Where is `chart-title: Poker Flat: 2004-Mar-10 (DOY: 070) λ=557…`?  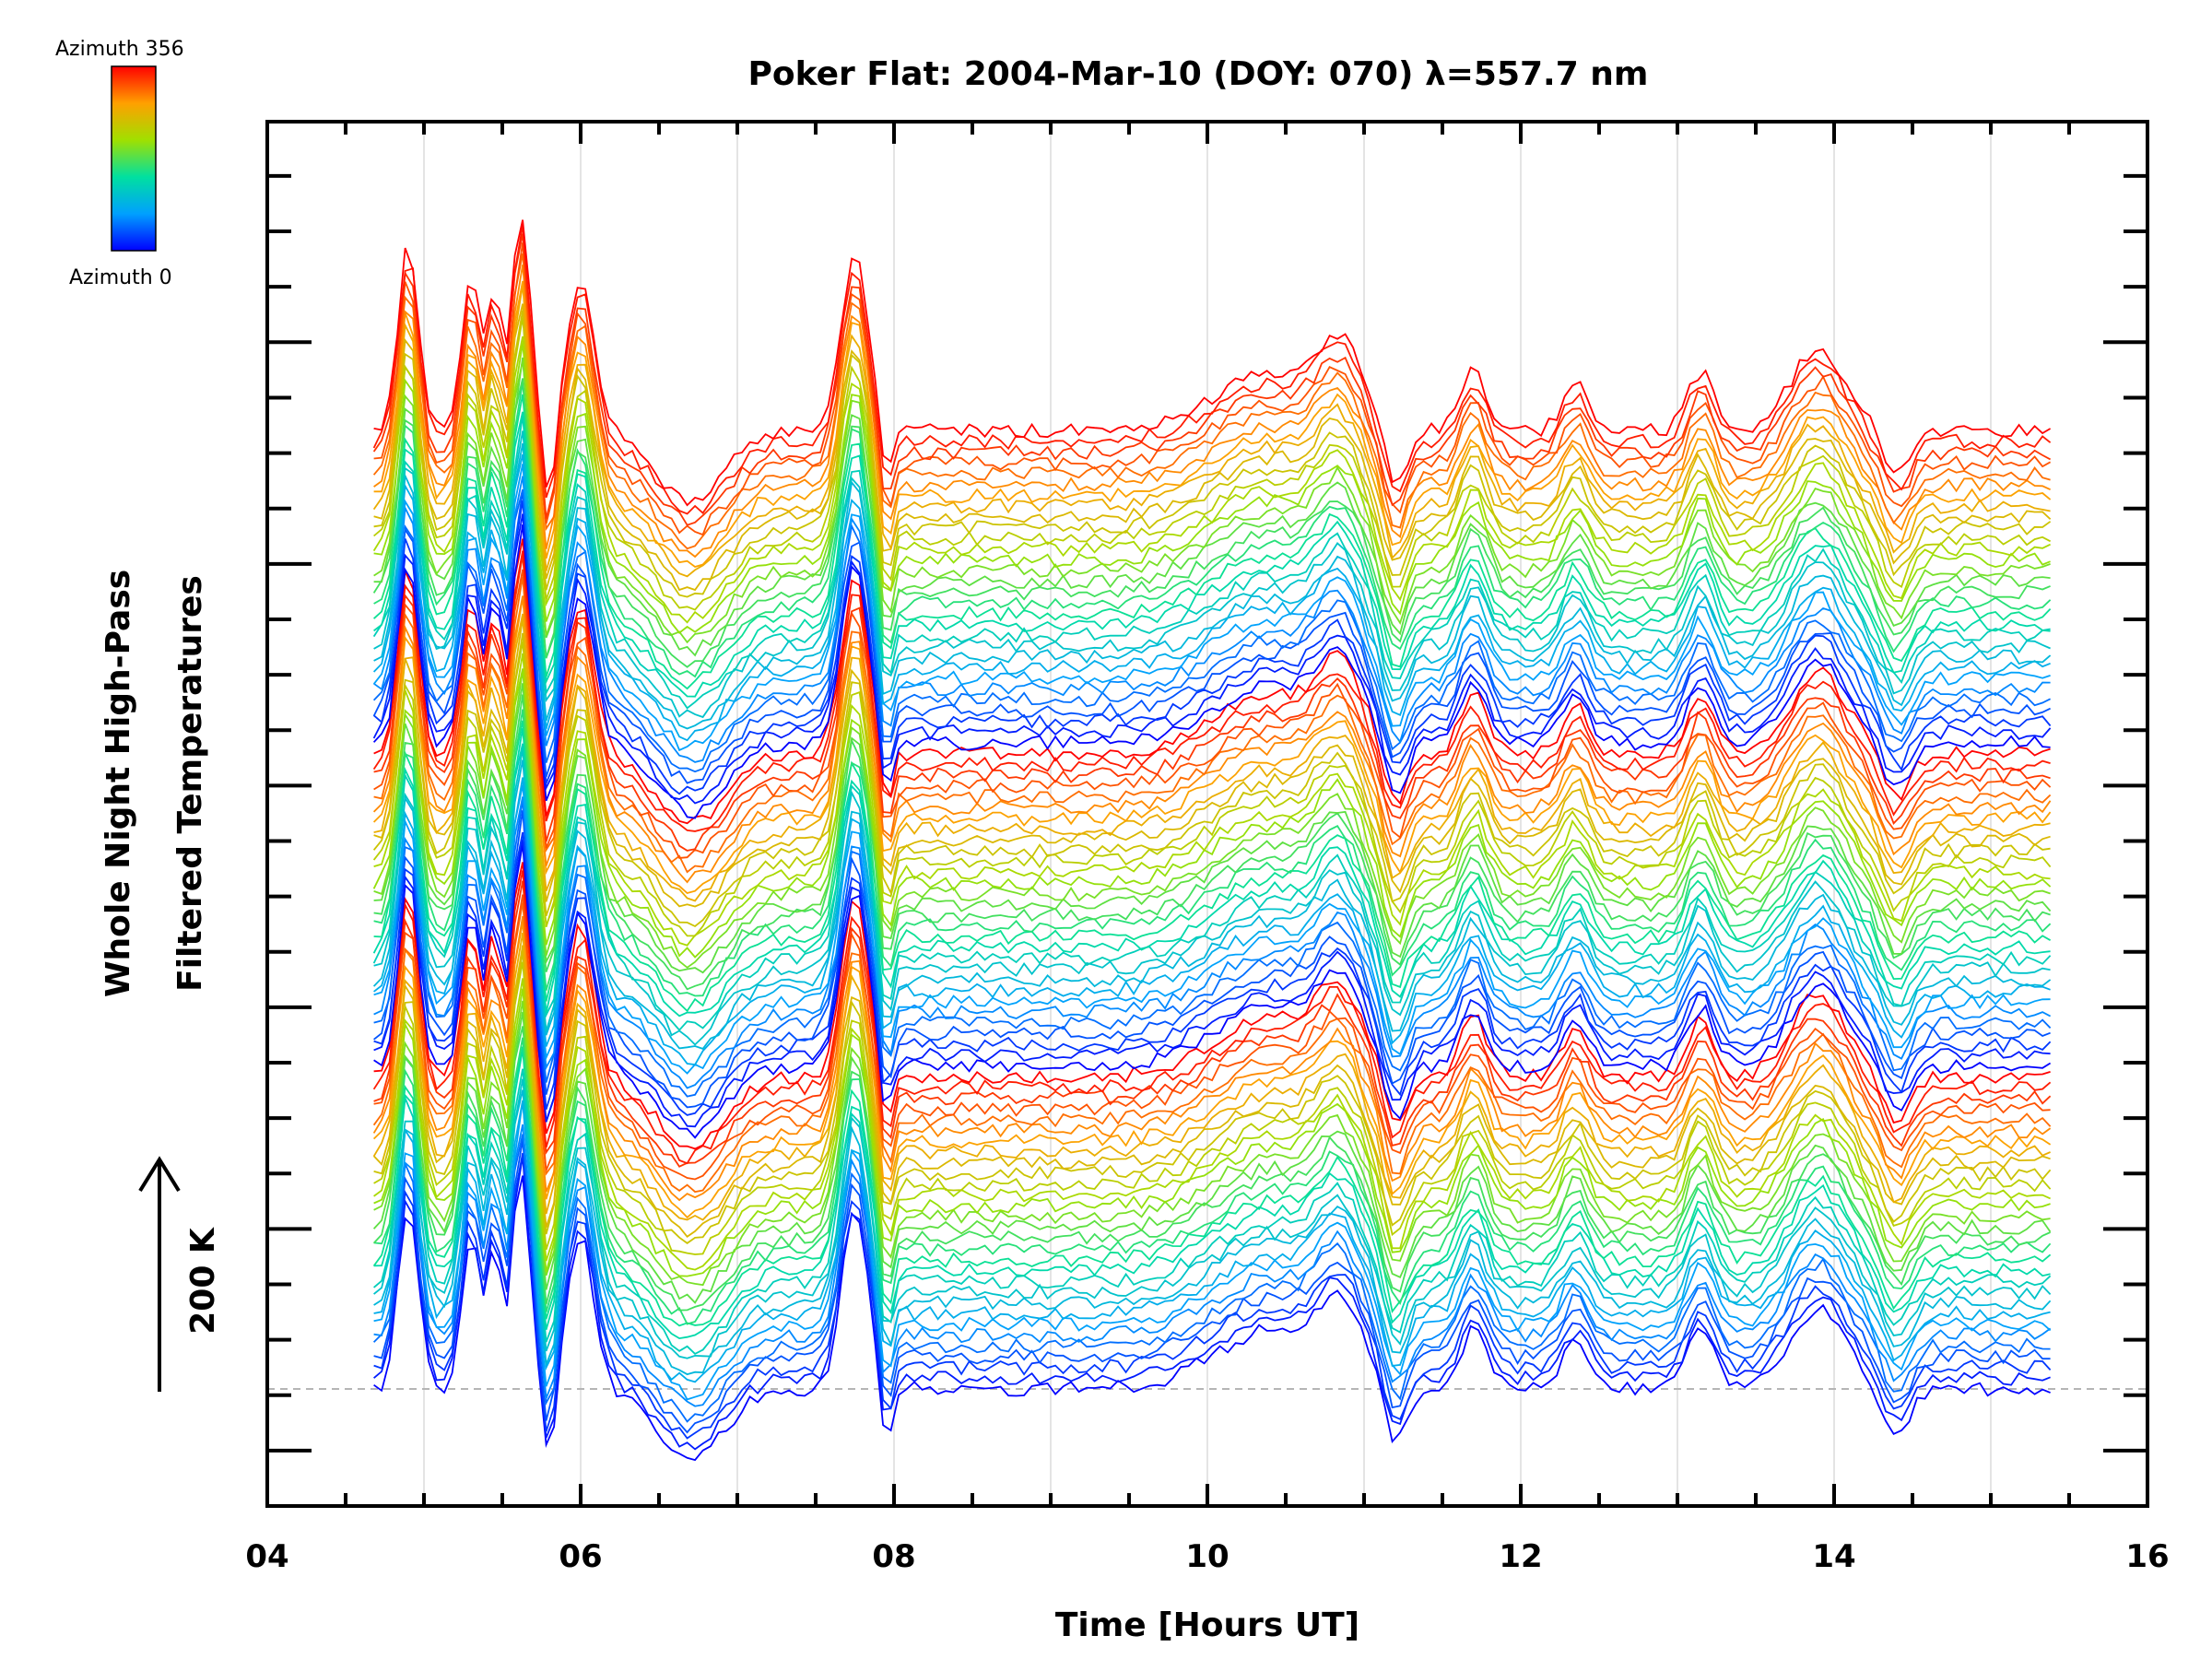
chart-title: Poker Flat: 2004-Mar-10 (DOY: 070) λ=557… is located at coordinates (1198, 74).